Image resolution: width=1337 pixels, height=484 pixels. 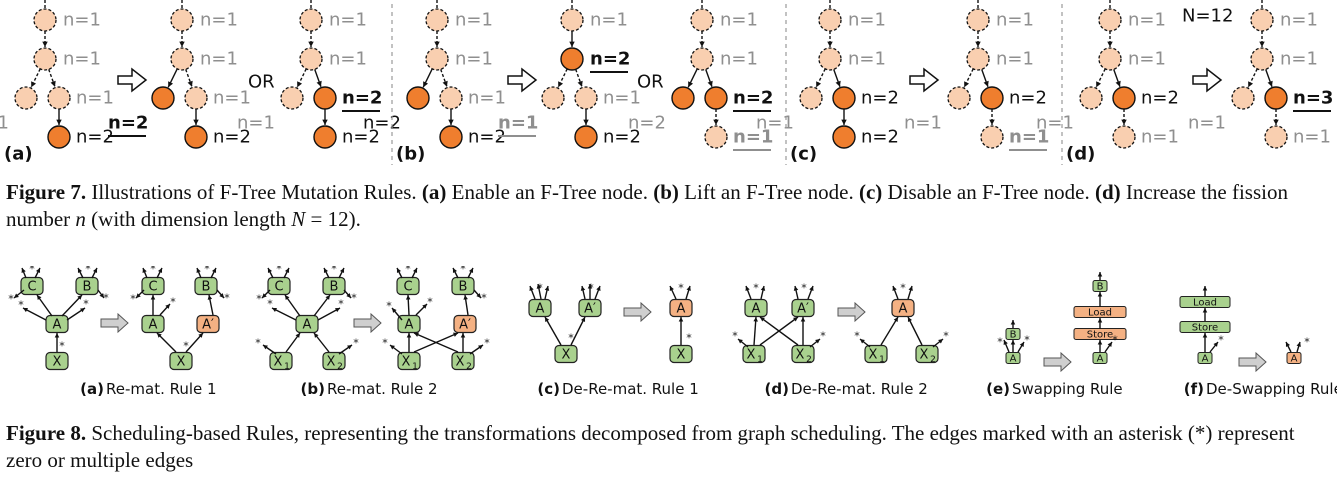 I want to click on graph-edge, so click(x=889, y=331).